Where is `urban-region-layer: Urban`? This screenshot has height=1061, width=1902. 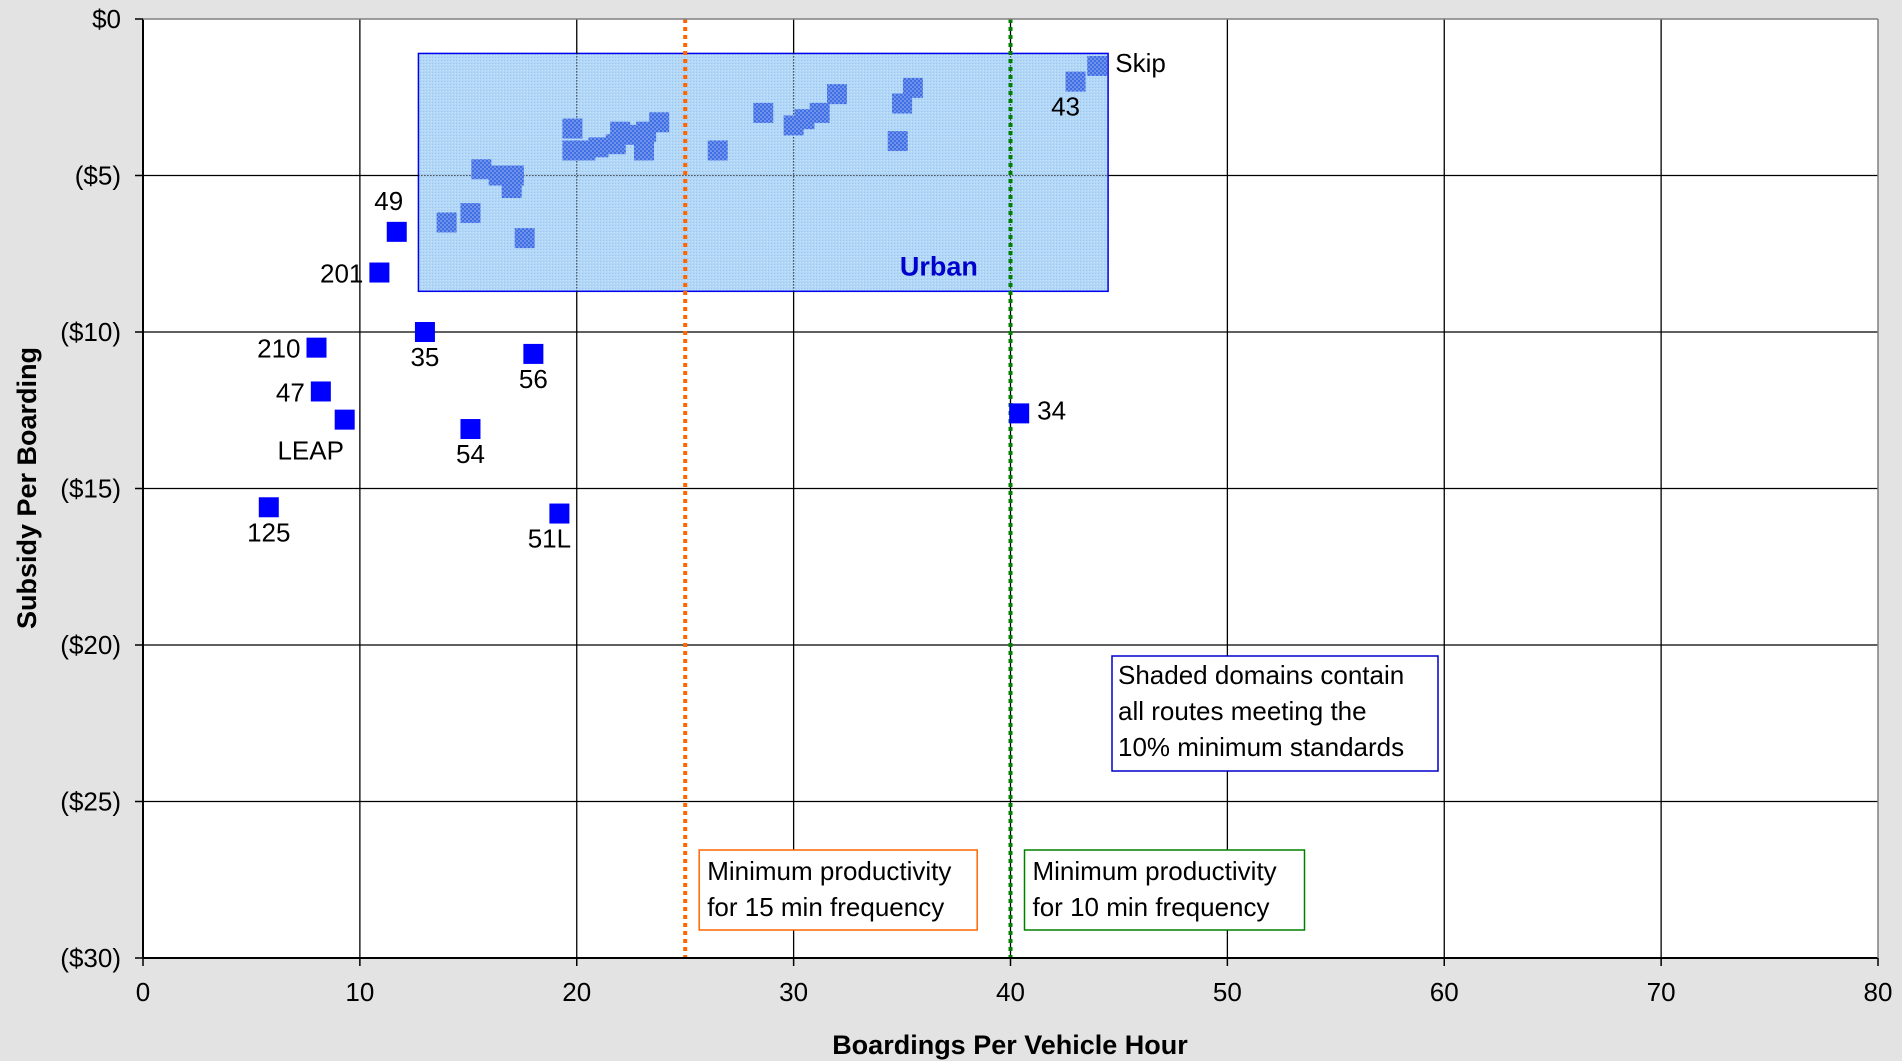
urban-region-layer: Urban is located at coordinates (763, 172).